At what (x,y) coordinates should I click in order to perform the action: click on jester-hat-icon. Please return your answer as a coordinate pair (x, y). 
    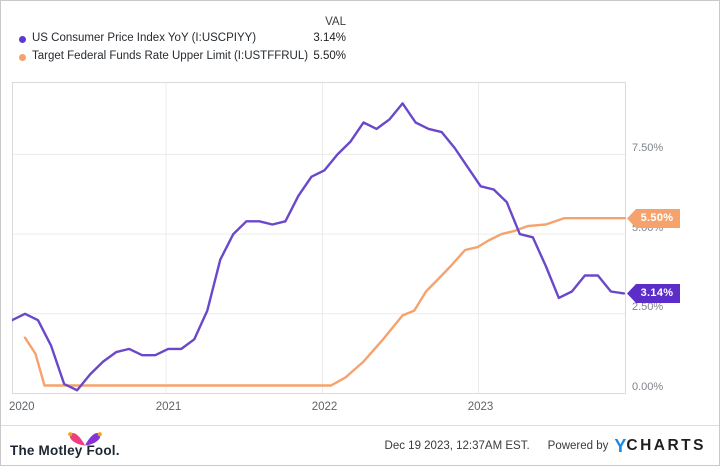
    Looking at the image, I should click on (85, 439).